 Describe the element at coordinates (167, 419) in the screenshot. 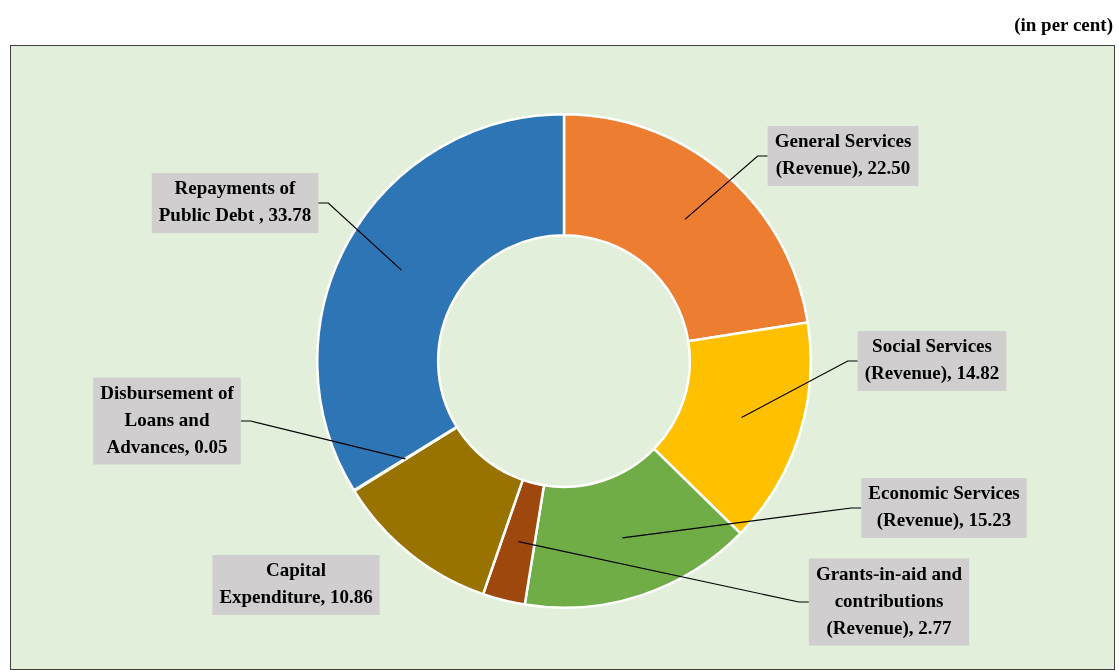

I see `slice-label: Disbursement of Loans and Advances, 0.05` at that location.